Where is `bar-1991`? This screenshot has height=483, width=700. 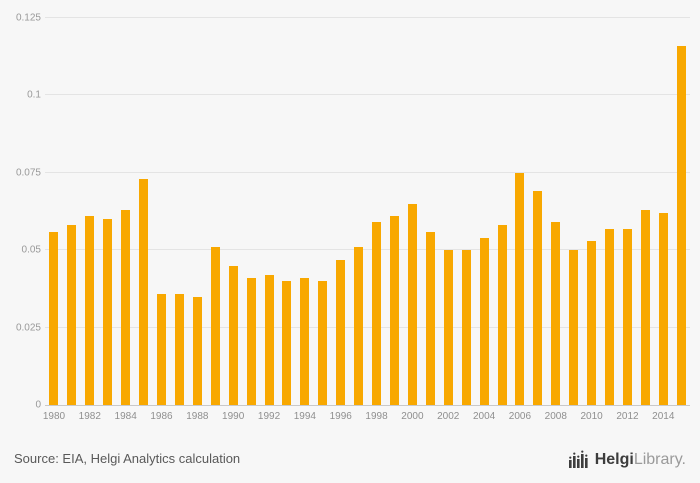
bar-1991 is located at coordinates (251, 341).